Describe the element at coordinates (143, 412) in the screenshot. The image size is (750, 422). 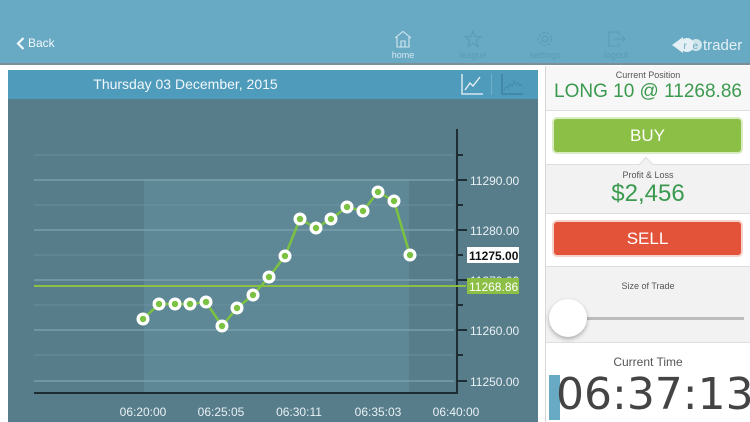
I see `svg-text: 06:20:00` at that location.